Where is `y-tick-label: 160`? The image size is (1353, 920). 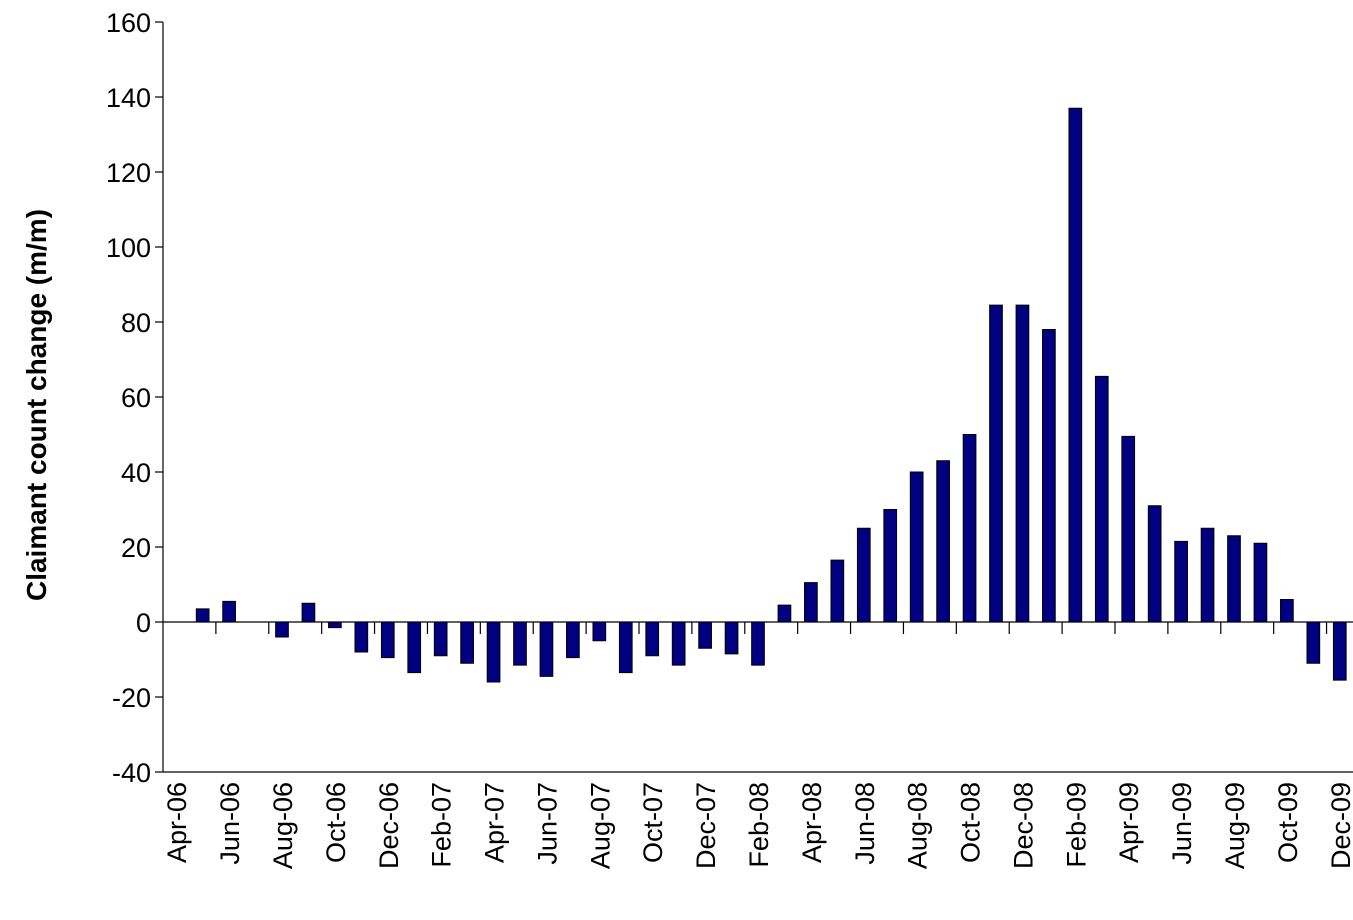
y-tick-label: 160 is located at coordinates (128, 23).